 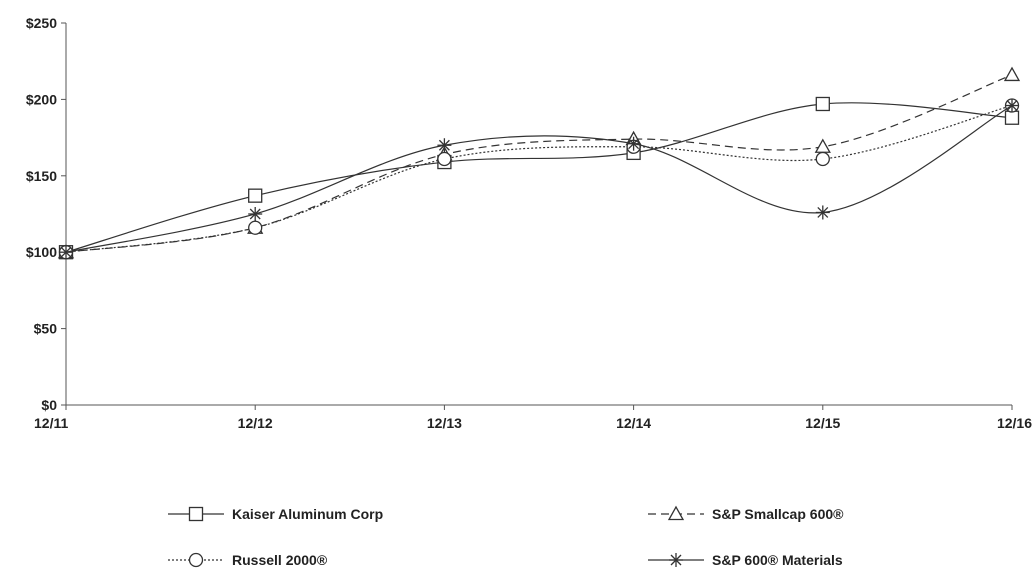 I want to click on y-tick-label: $150, so click(x=41, y=176).